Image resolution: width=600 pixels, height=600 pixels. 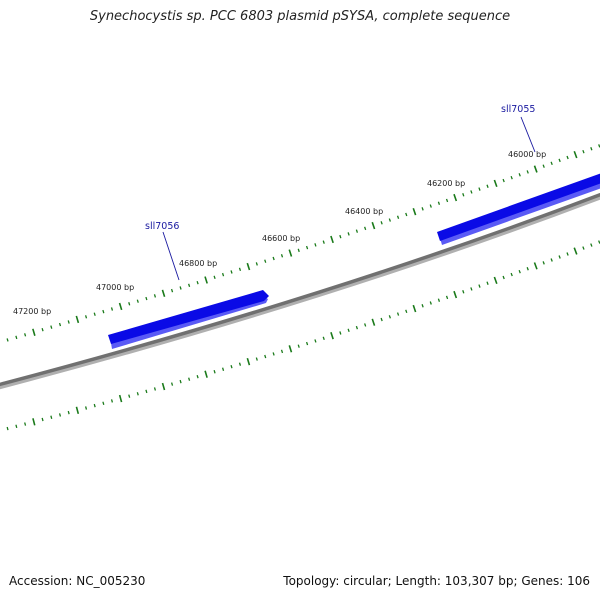 I want to click on tick-label-46200: 46200 bp, so click(x=446, y=183).